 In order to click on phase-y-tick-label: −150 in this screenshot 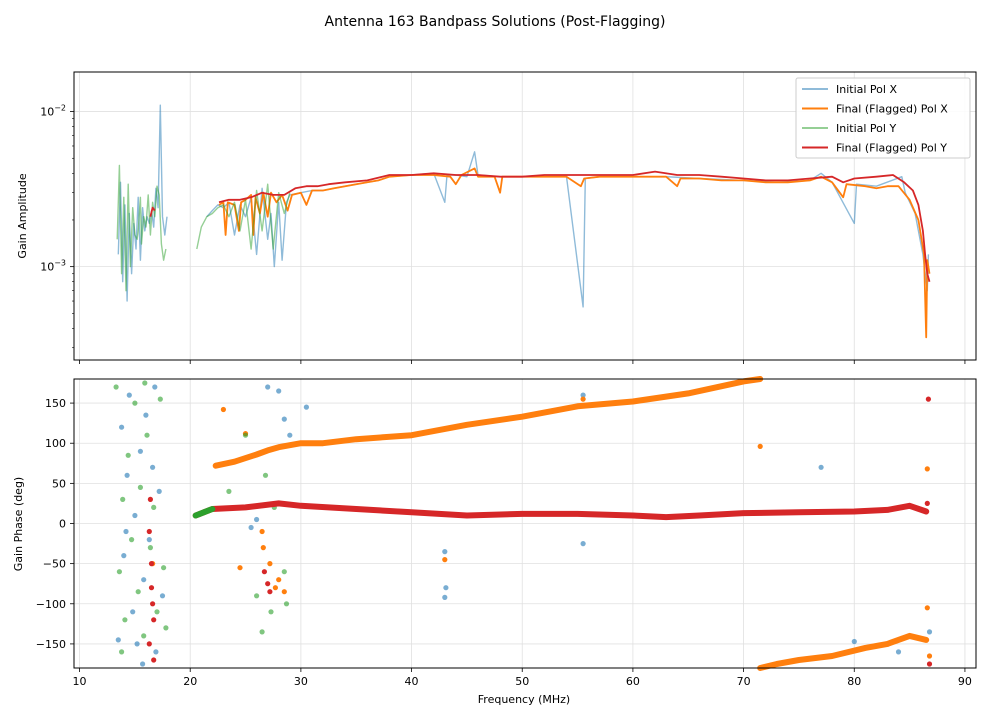, I will do `click(51, 644)`.